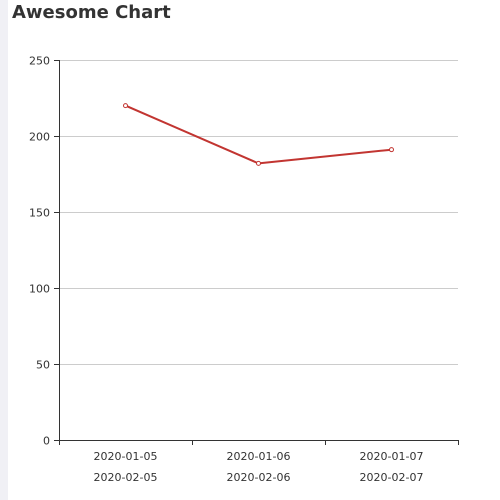 This screenshot has width=500, height=500. Describe the element at coordinates (392, 477) in the screenshot. I see `x-tick-label-secondary: 2020-02-07` at that location.